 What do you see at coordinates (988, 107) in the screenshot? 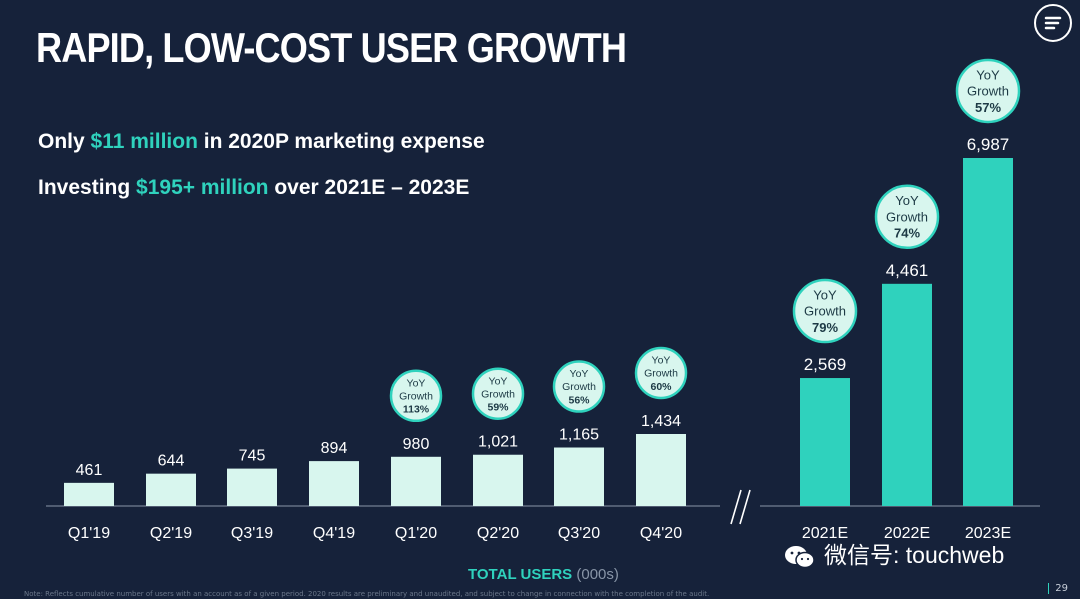
I see `yoy-value: 57%` at bounding box center [988, 107].